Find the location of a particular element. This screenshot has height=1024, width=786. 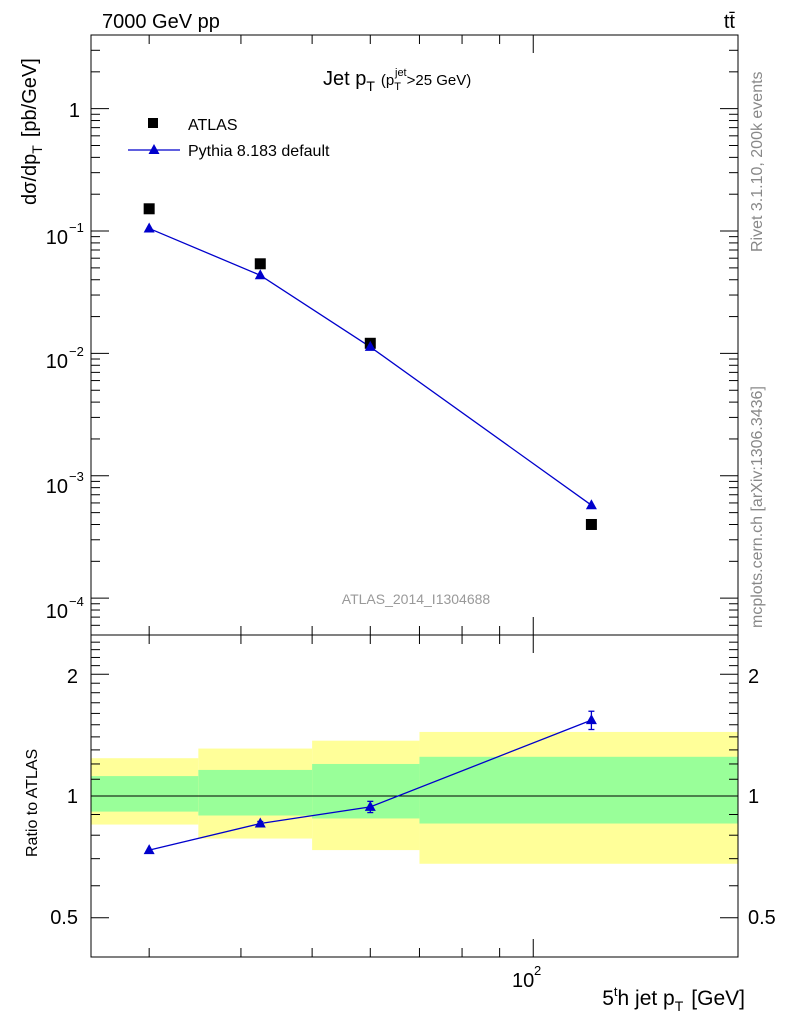

y-tick-1: 1 is located at coordinates (74, 111).